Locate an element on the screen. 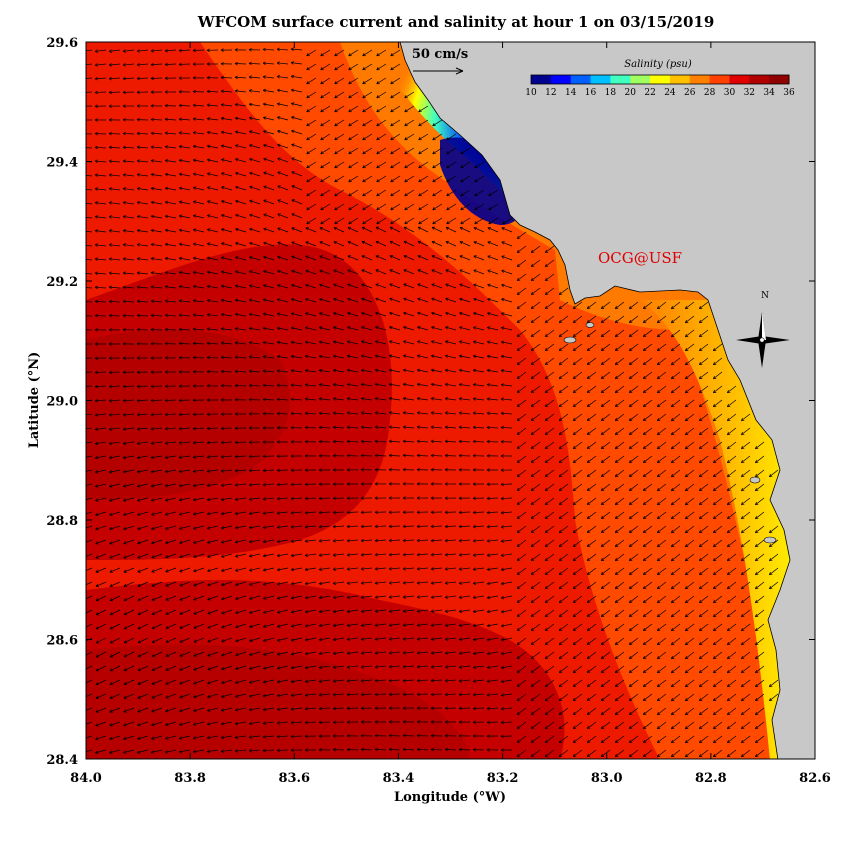  colorbar-tick-label: 36 is located at coordinates (789, 93).